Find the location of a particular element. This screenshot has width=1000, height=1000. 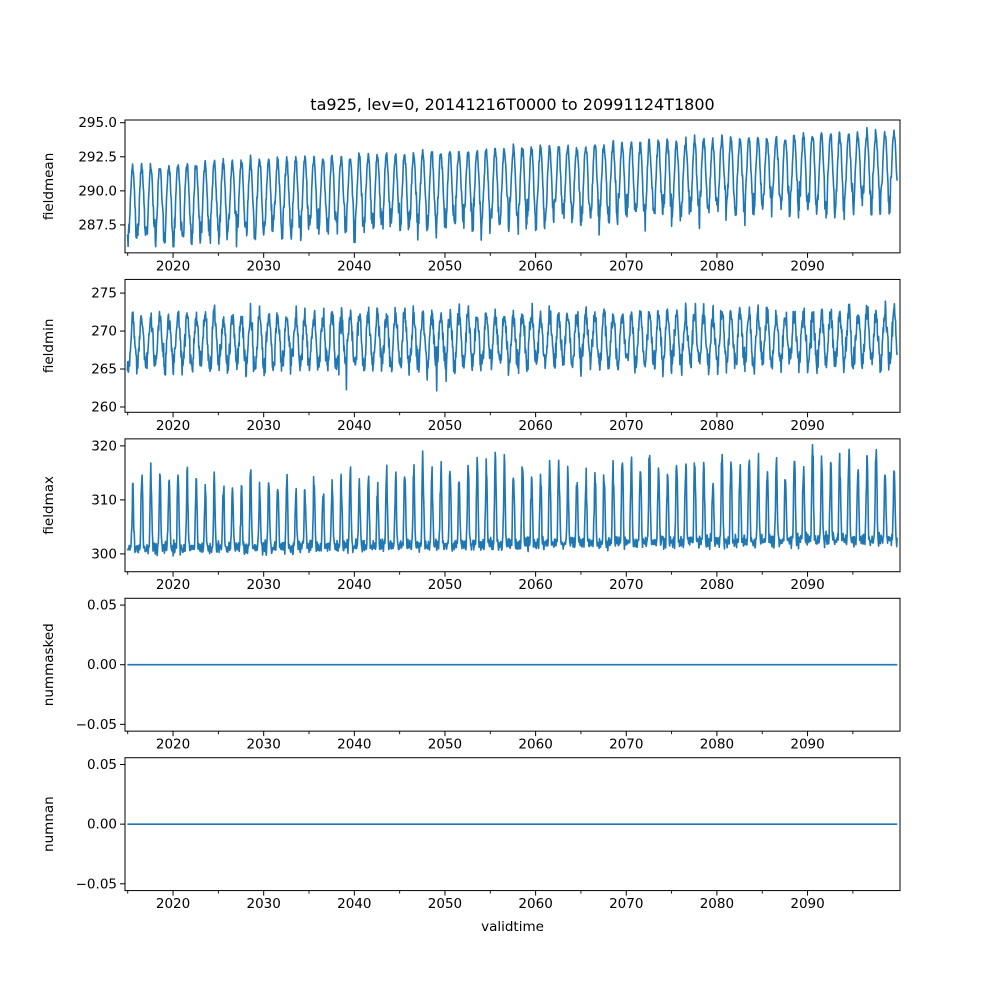

series-line-fieldmin is located at coordinates (512, 346).